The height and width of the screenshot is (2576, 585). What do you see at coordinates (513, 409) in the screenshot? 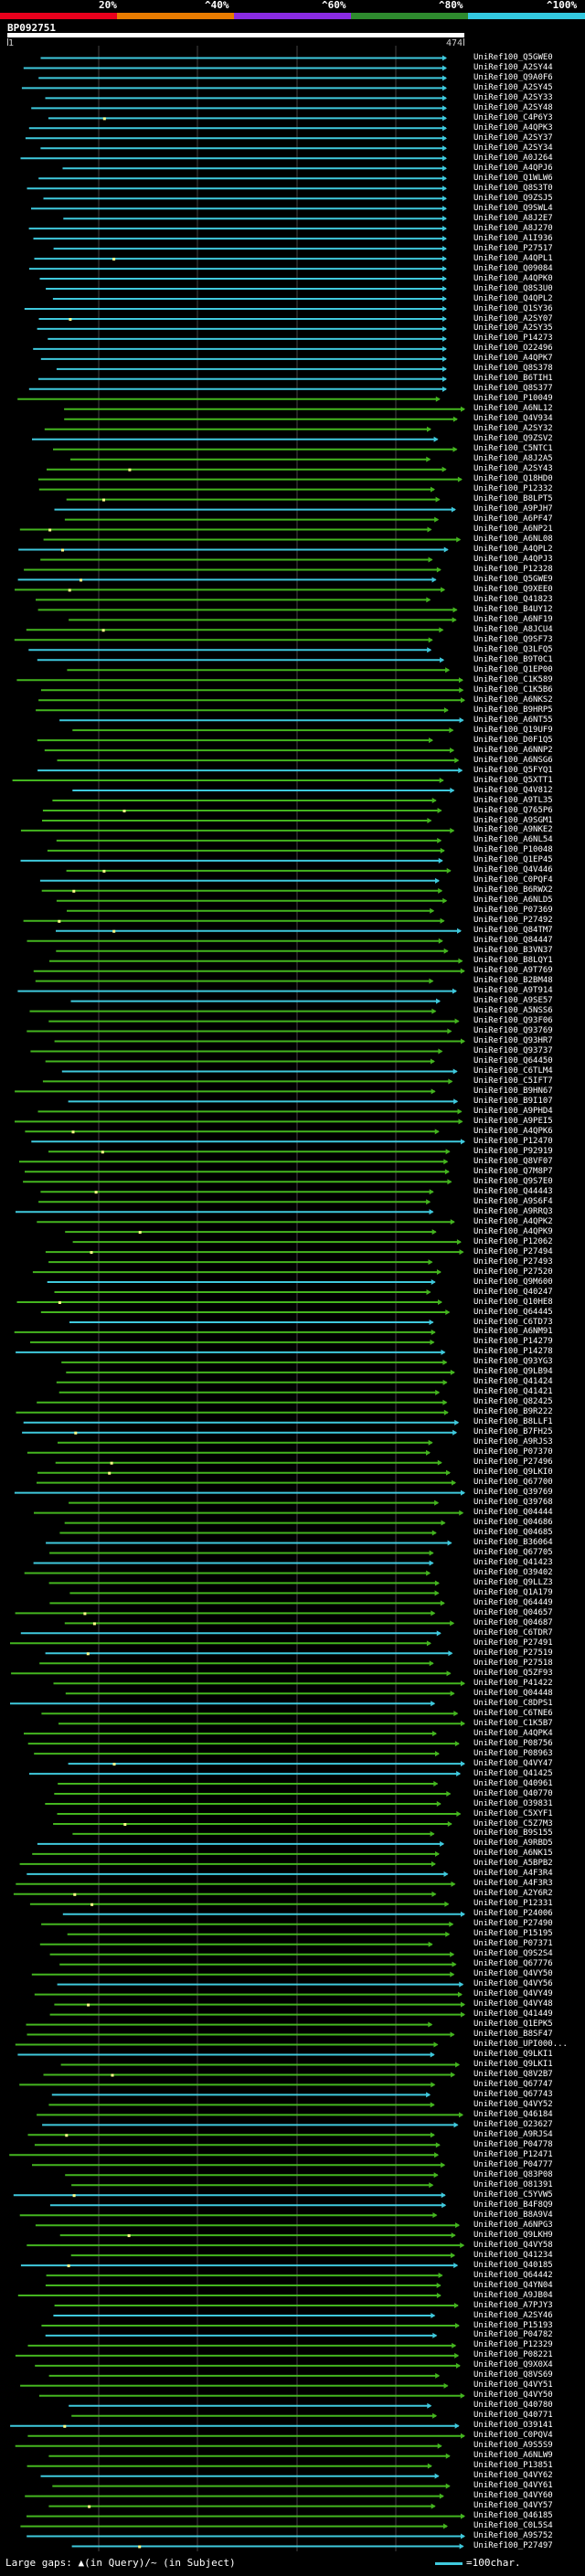
I see `hit-label: UniRef100_A6NL12` at bounding box center [513, 409].